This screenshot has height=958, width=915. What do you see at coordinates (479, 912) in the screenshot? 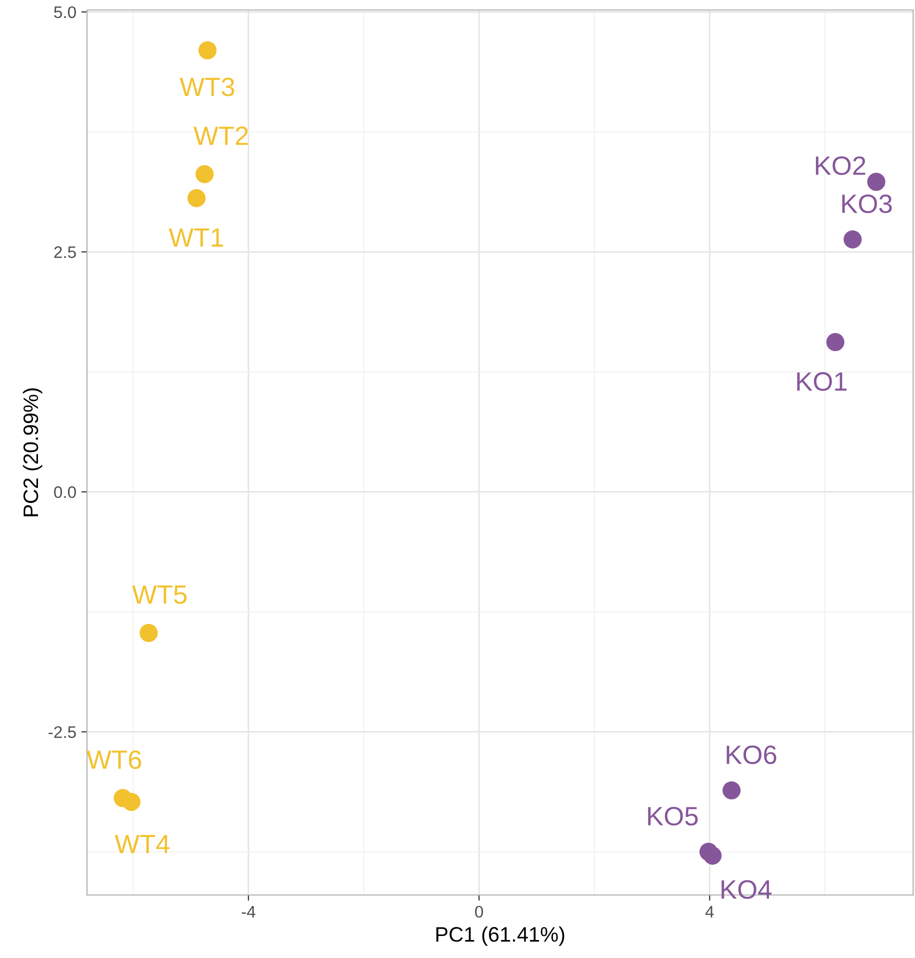
I see `x-tick-label: 0` at bounding box center [479, 912].